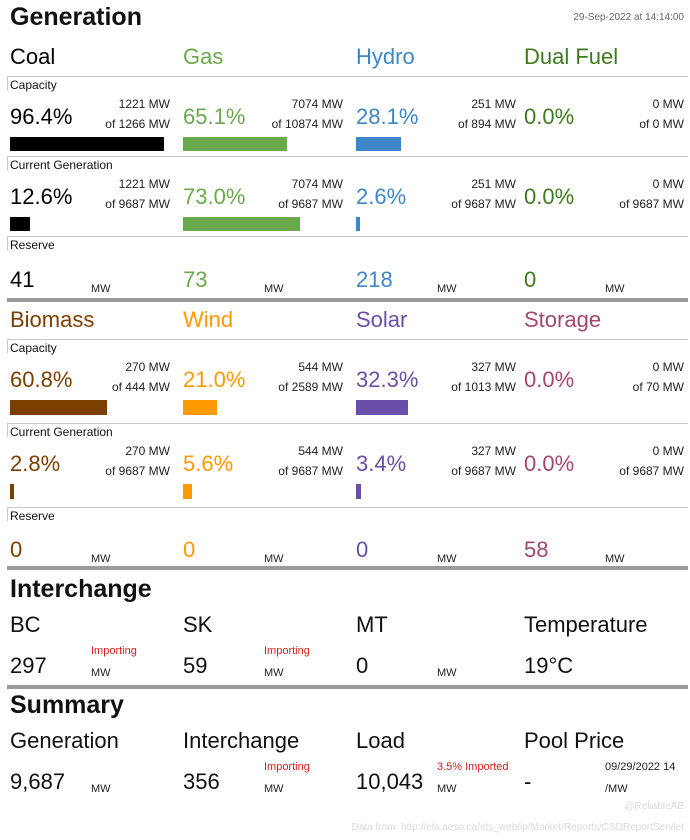 The height and width of the screenshot is (840, 690). Describe the element at coordinates (195, 279) in the screenshot. I see `gas-reserve-value: 73` at that location.